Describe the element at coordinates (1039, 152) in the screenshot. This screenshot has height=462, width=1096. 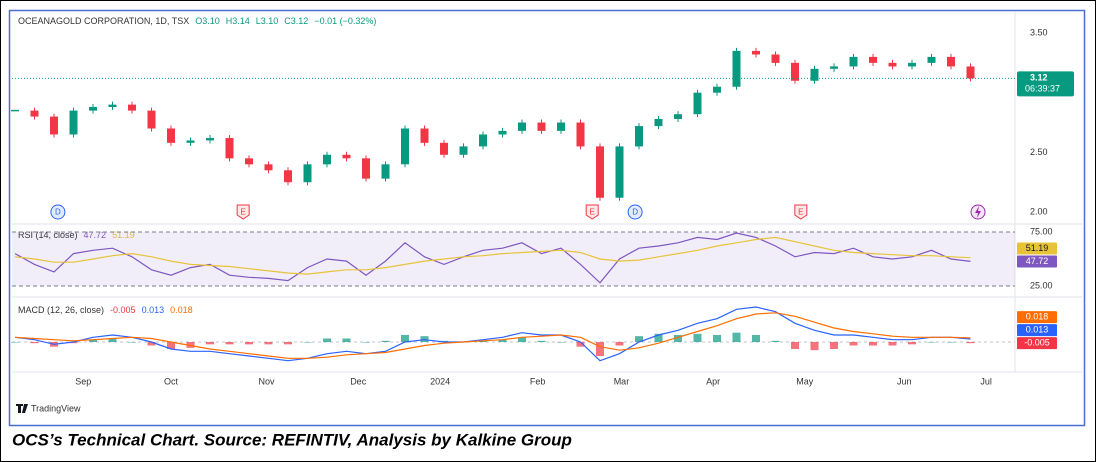
I see `y-tick-label: 2.50` at that location.